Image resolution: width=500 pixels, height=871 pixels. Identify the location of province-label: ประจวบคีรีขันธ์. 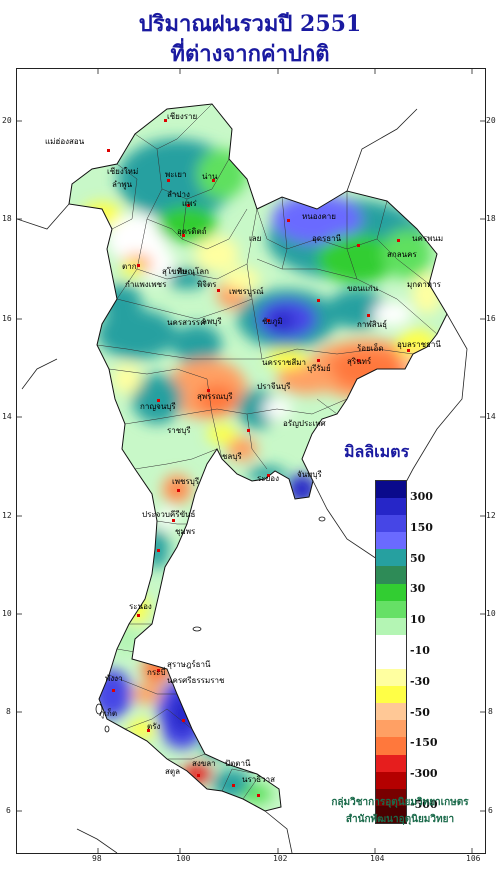
(169, 514).